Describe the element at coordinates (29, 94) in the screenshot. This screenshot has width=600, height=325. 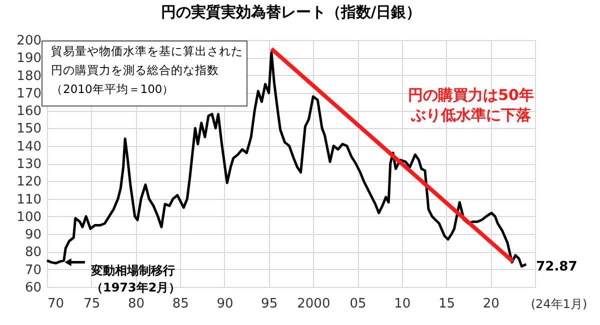
I see `y-tick-label: 170` at that location.